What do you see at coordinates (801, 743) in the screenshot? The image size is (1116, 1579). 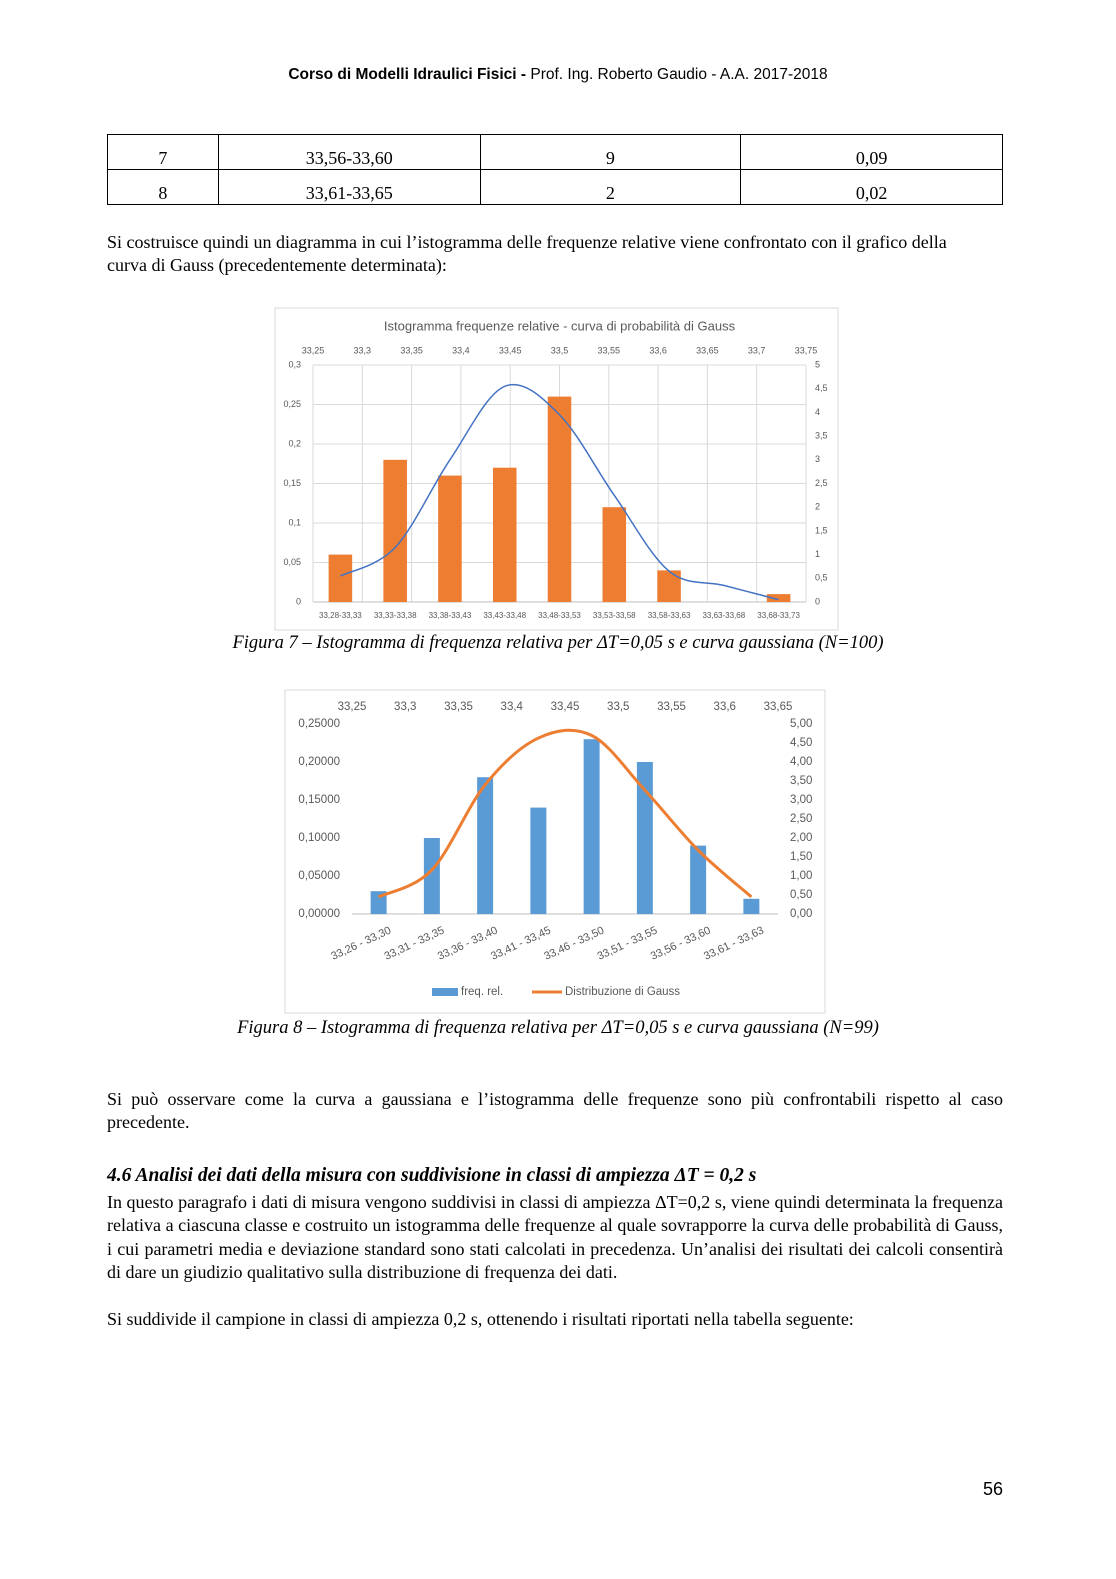 I see `y2-tick-label: 4,50` at bounding box center [801, 743].